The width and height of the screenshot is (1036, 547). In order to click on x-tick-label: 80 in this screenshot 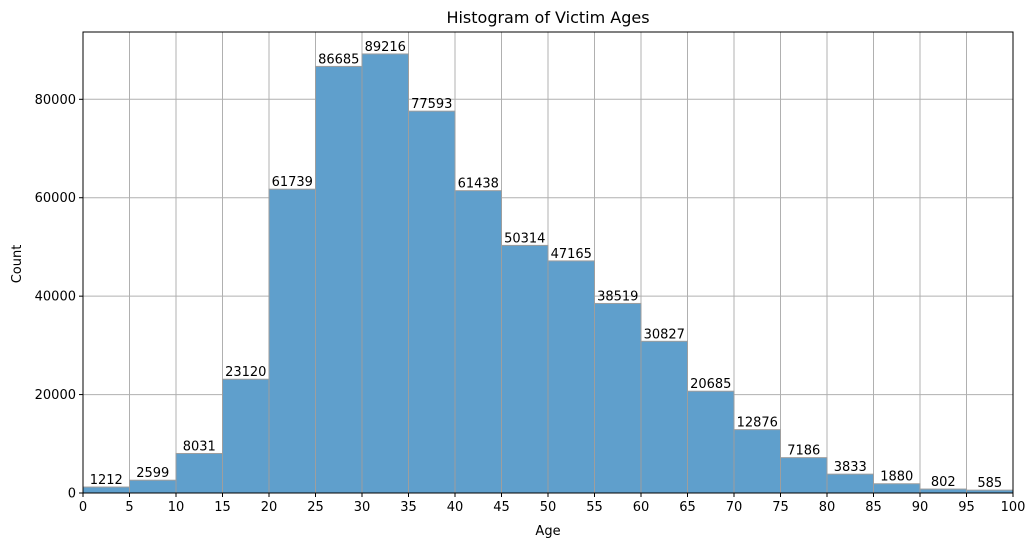, I will do `click(827, 507)`.